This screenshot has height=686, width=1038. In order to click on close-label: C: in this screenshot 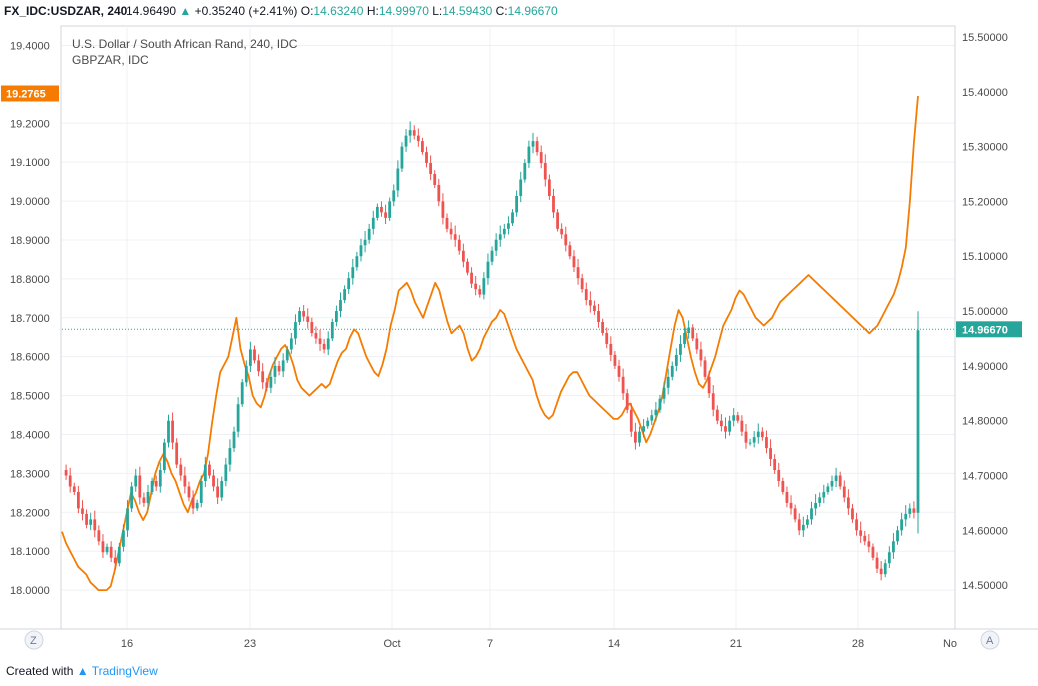, I will do `click(501, 11)`.